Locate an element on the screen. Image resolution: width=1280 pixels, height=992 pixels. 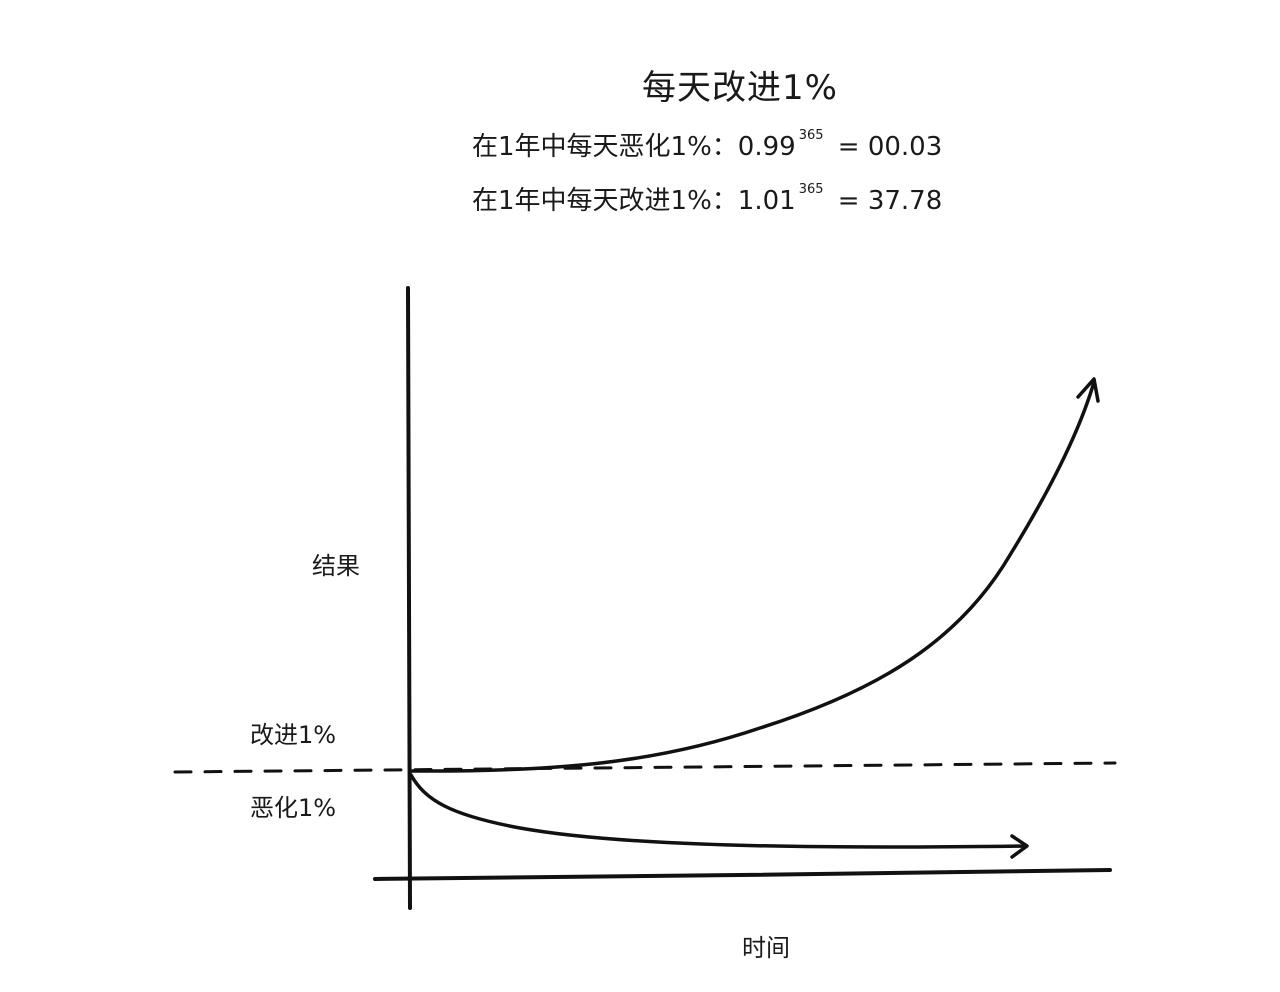
y-axis-label: 结果 is located at coordinates (336, 566).